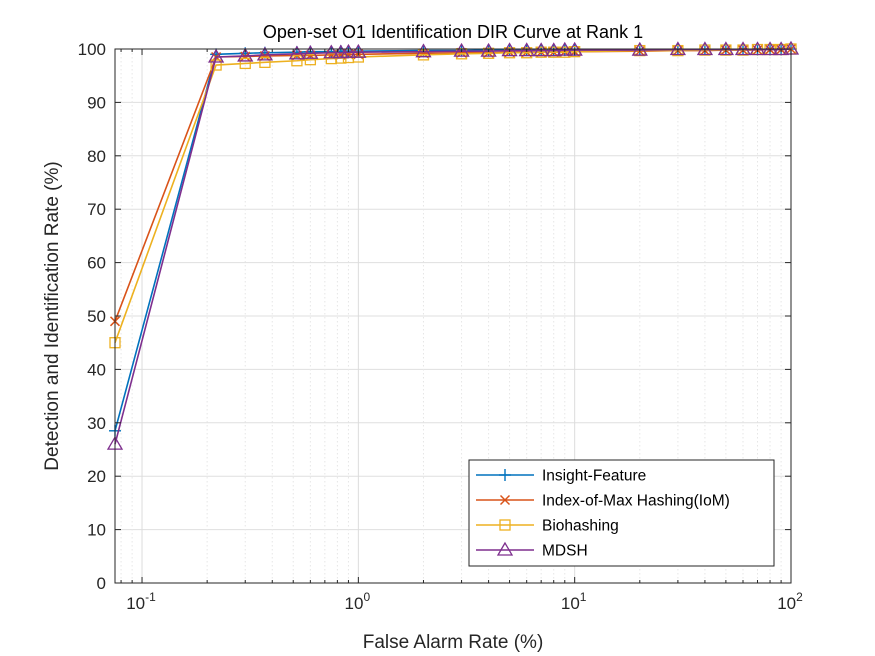 This screenshot has width=875, height=656. I want to click on legend-entry: Biohashing, so click(547, 526).